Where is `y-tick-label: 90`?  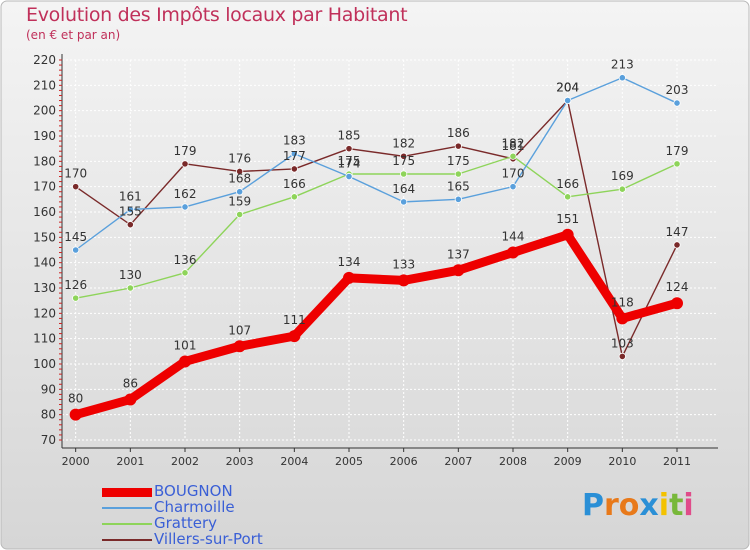 y-tick-label: 90 is located at coordinates (48, 389).